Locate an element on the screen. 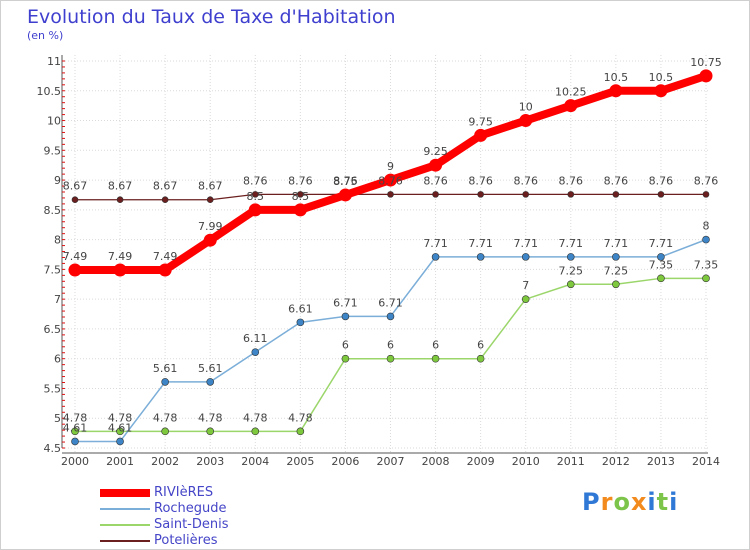  y-tick-label: 11 is located at coordinates (54, 61).